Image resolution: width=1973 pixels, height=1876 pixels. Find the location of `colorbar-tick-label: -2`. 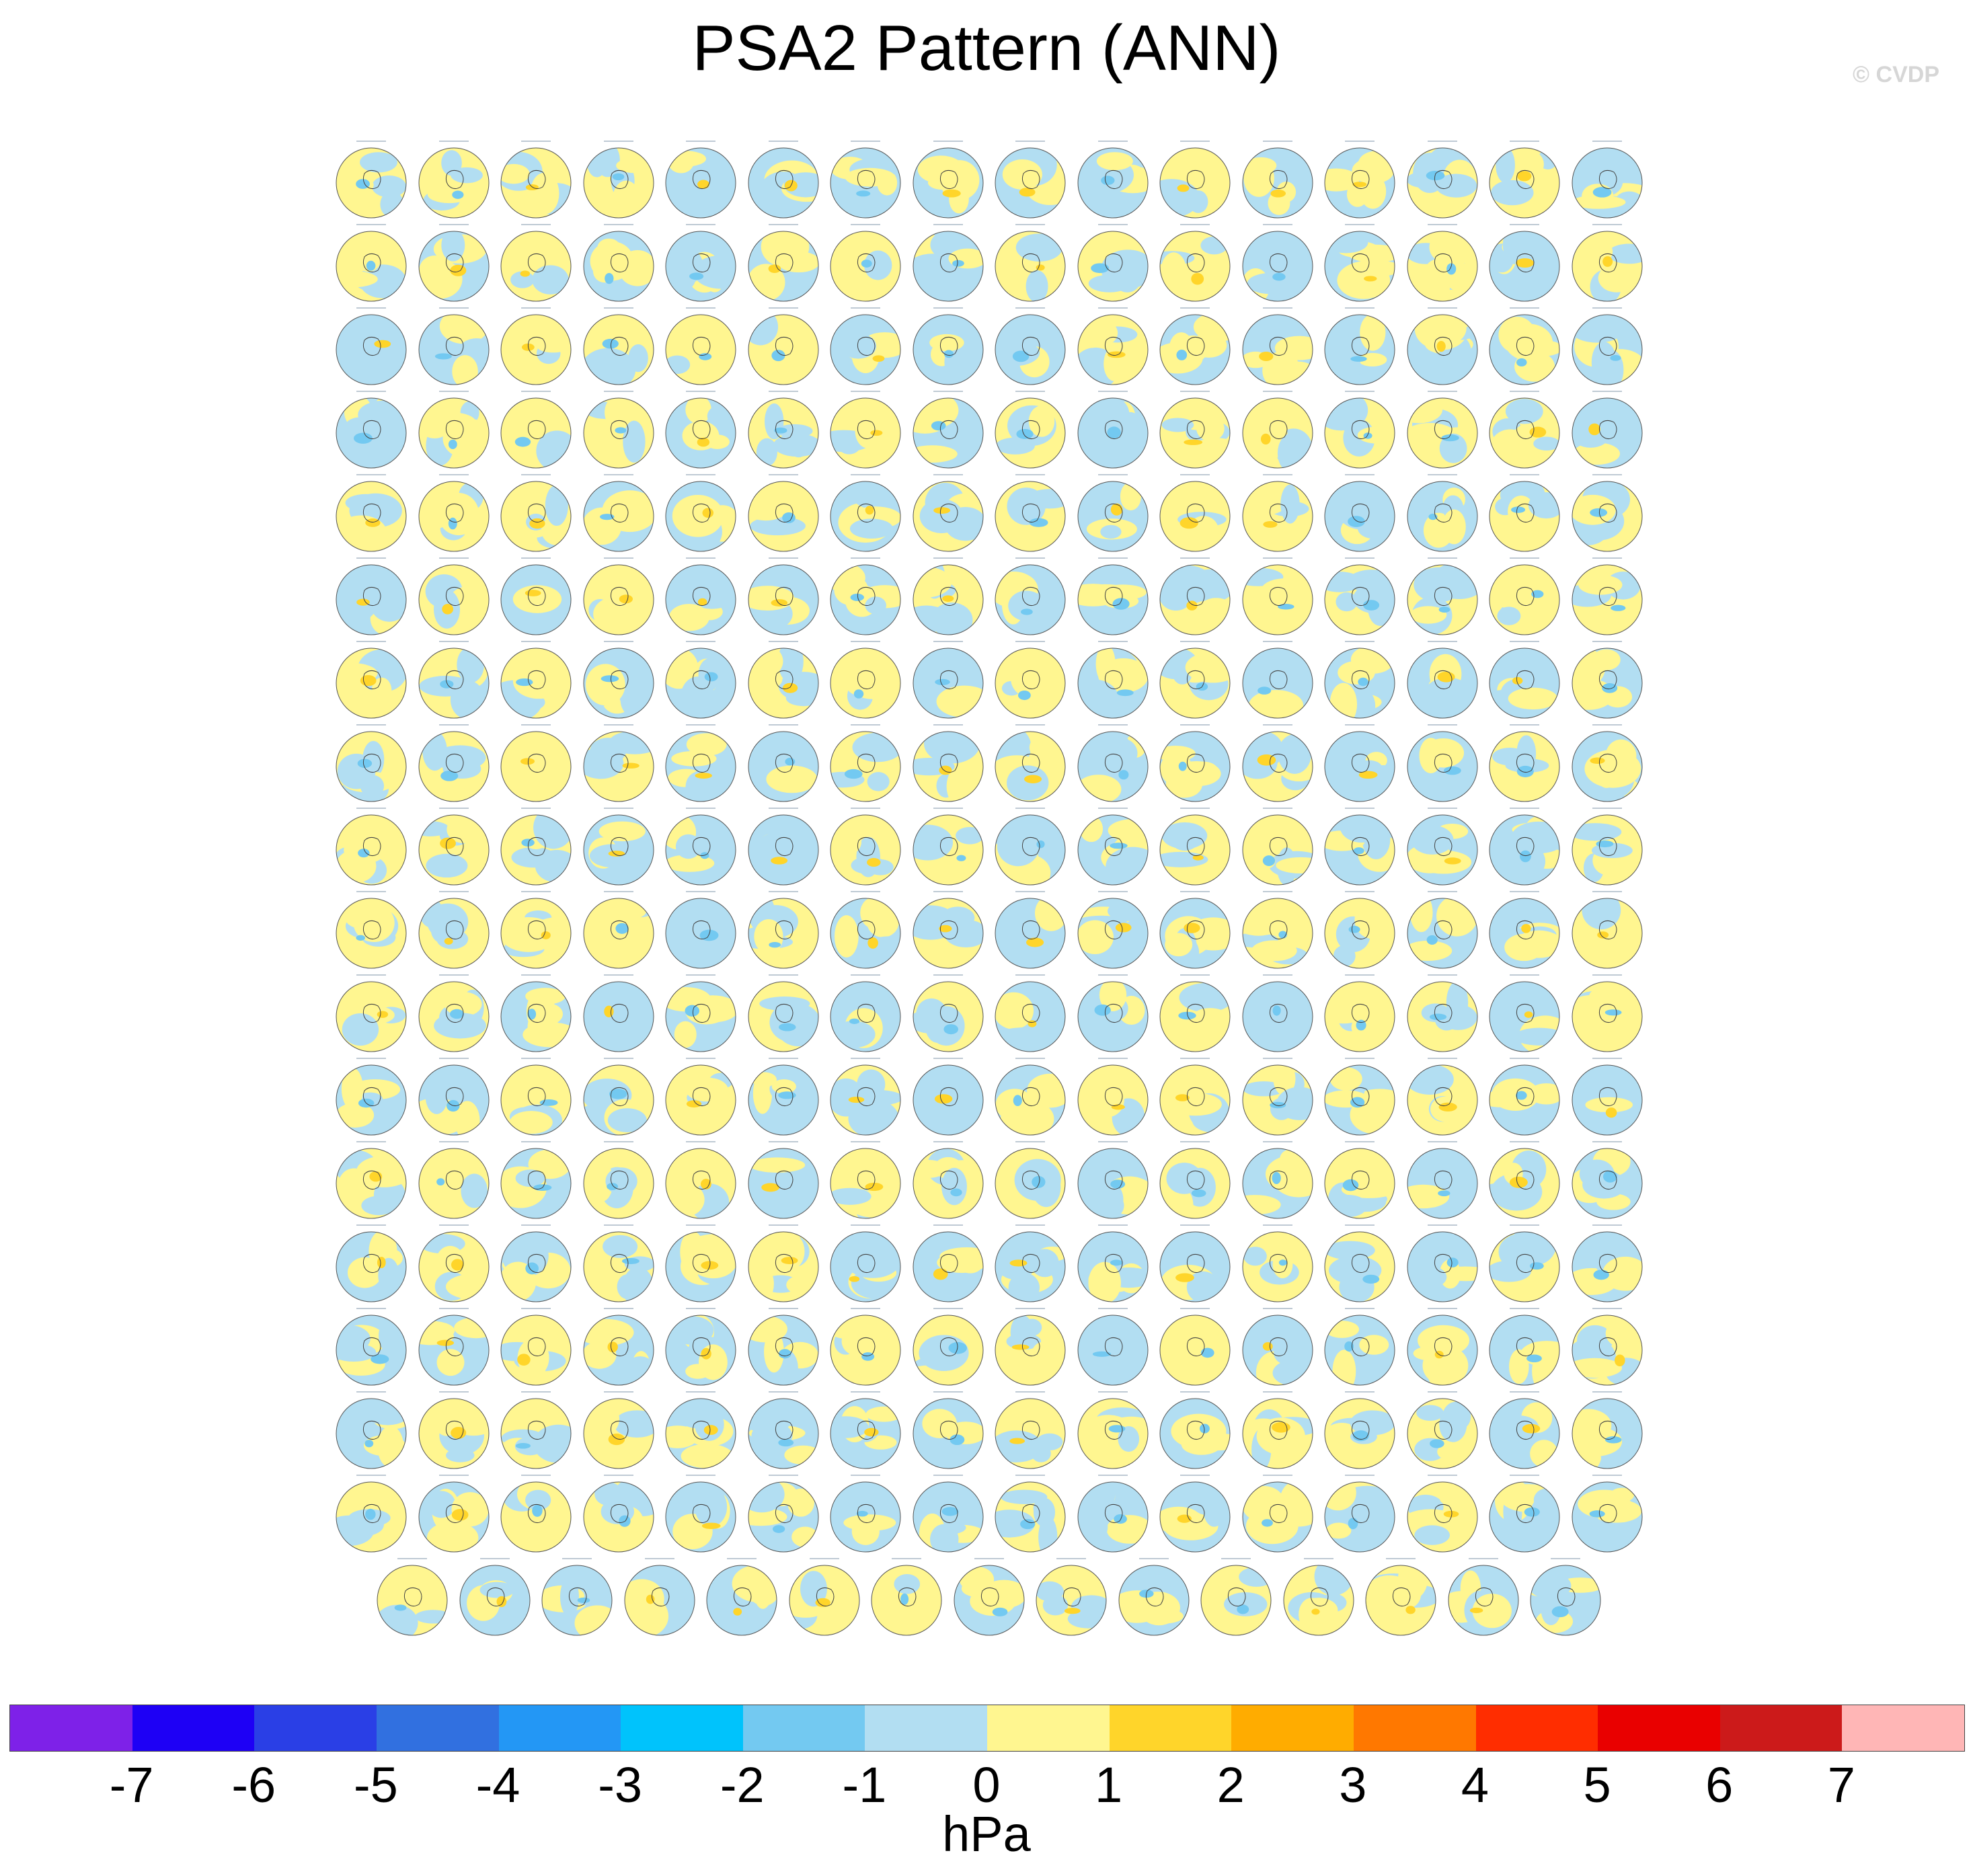

colorbar-tick-label: -2 is located at coordinates (743, 1785).